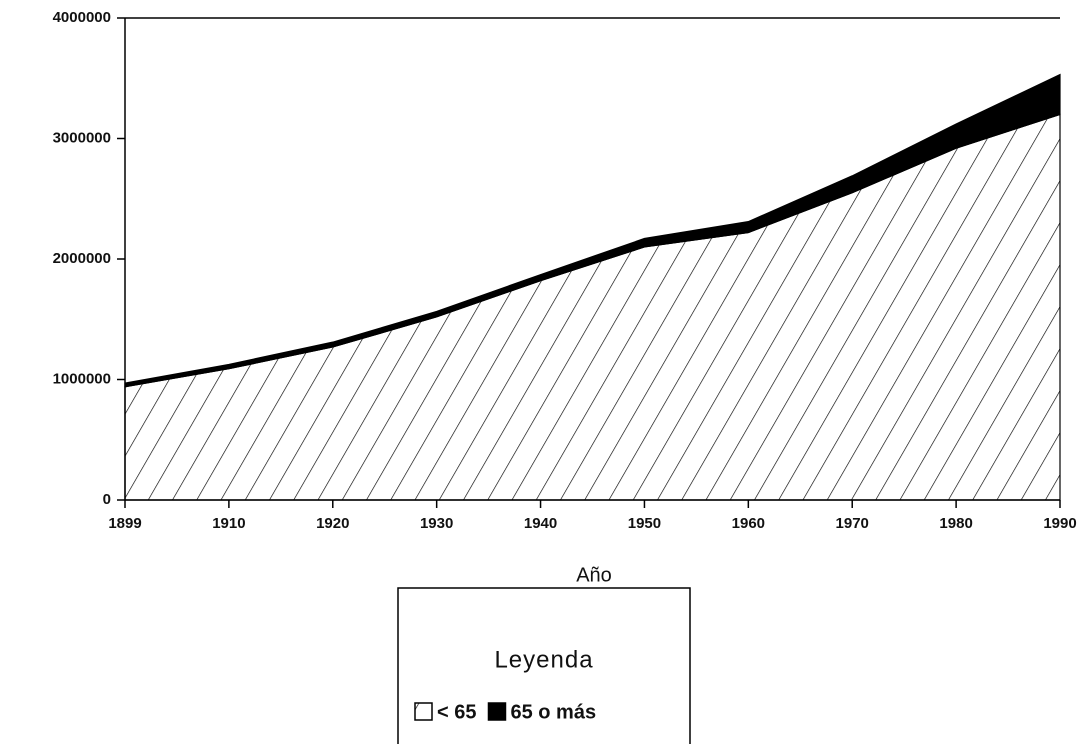  Describe the element at coordinates (436, 523) in the screenshot. I see `x-tick-label: 1930` at that location.